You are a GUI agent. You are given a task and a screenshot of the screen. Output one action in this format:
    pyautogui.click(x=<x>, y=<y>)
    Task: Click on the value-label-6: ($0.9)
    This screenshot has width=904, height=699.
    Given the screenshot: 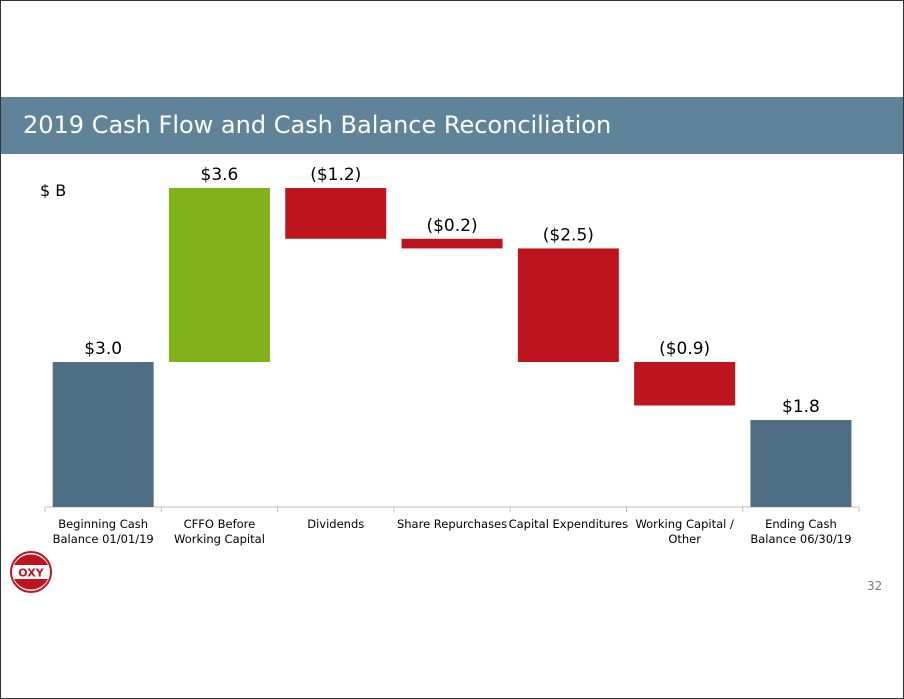 What is the action you would take?
    pyautogui.click(x=684, y=349)
    